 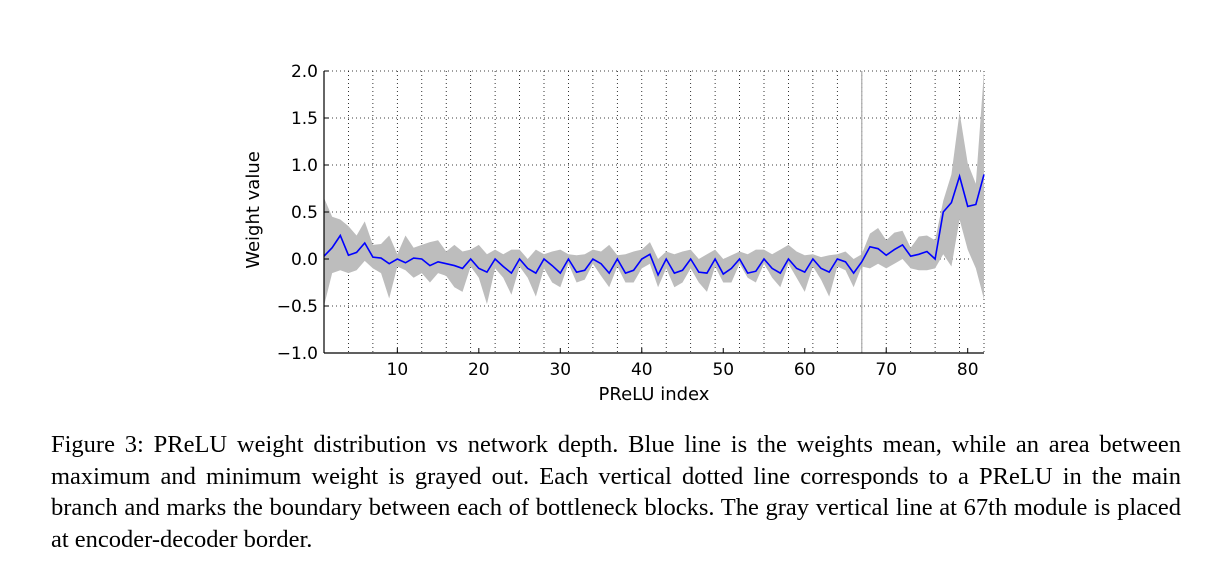 I want to click on y-tick-label: −0.5, so click(x=297, y=307).